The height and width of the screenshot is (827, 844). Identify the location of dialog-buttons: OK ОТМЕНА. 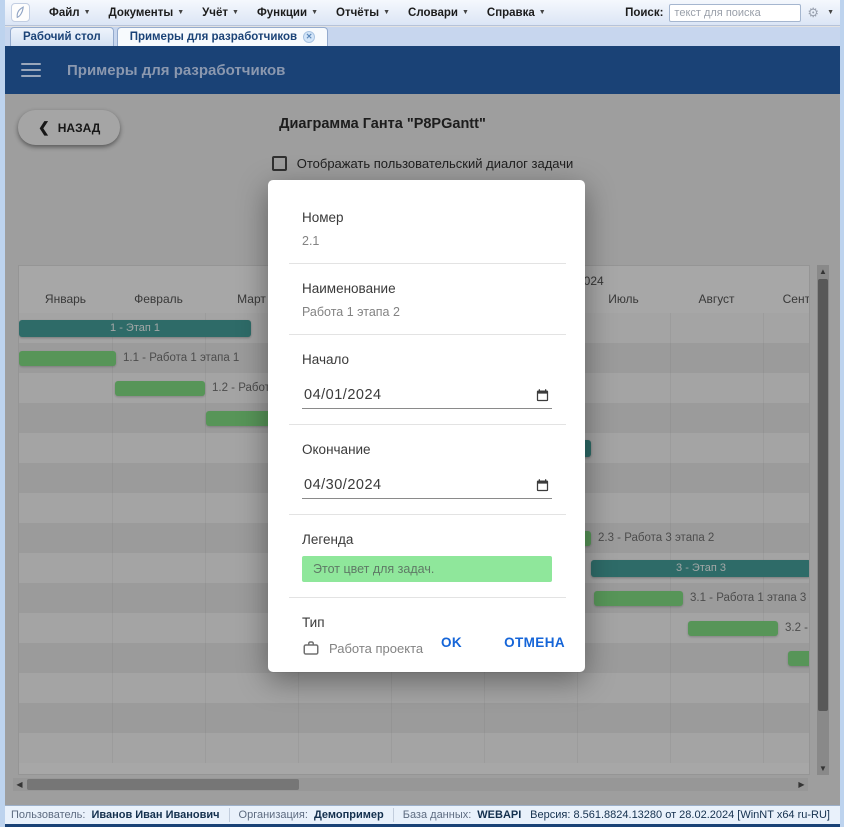
(503, 642).